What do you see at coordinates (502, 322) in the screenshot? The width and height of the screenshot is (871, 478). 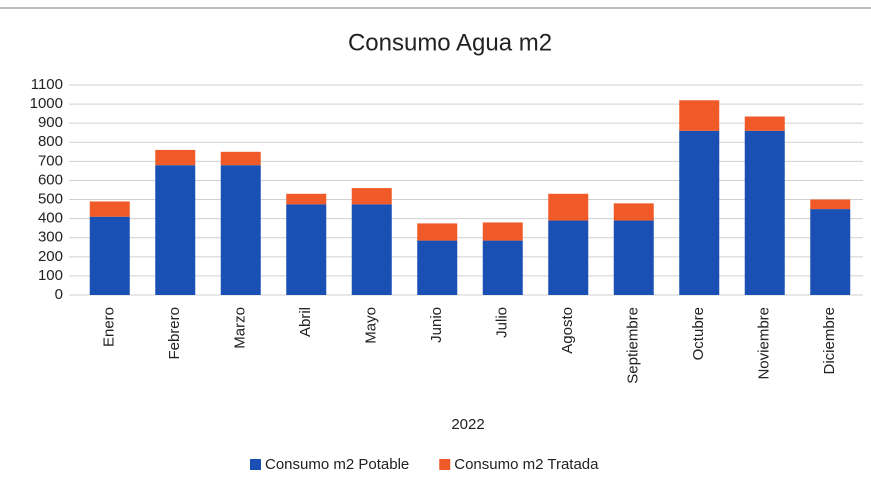 I see `x-tick-label: Julio` at bounding box center [502, 322].